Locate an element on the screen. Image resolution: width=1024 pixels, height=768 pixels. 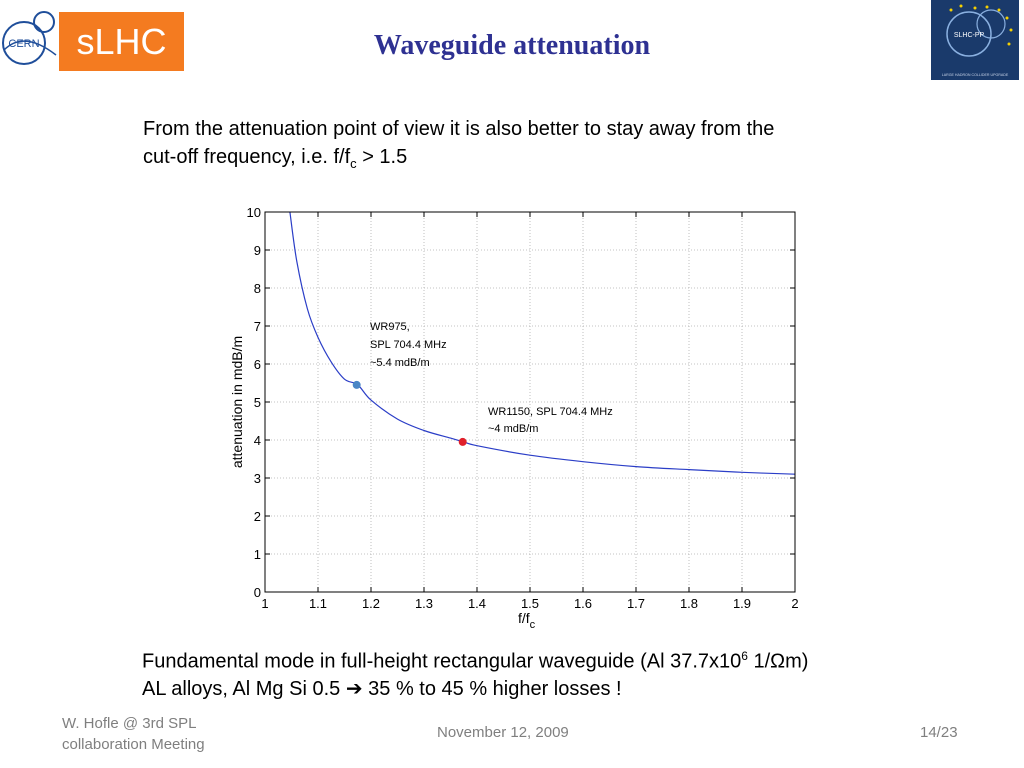
footer-author-line-1: W. Hofle @ 3rd SPL is located at coordinates (129, 723).